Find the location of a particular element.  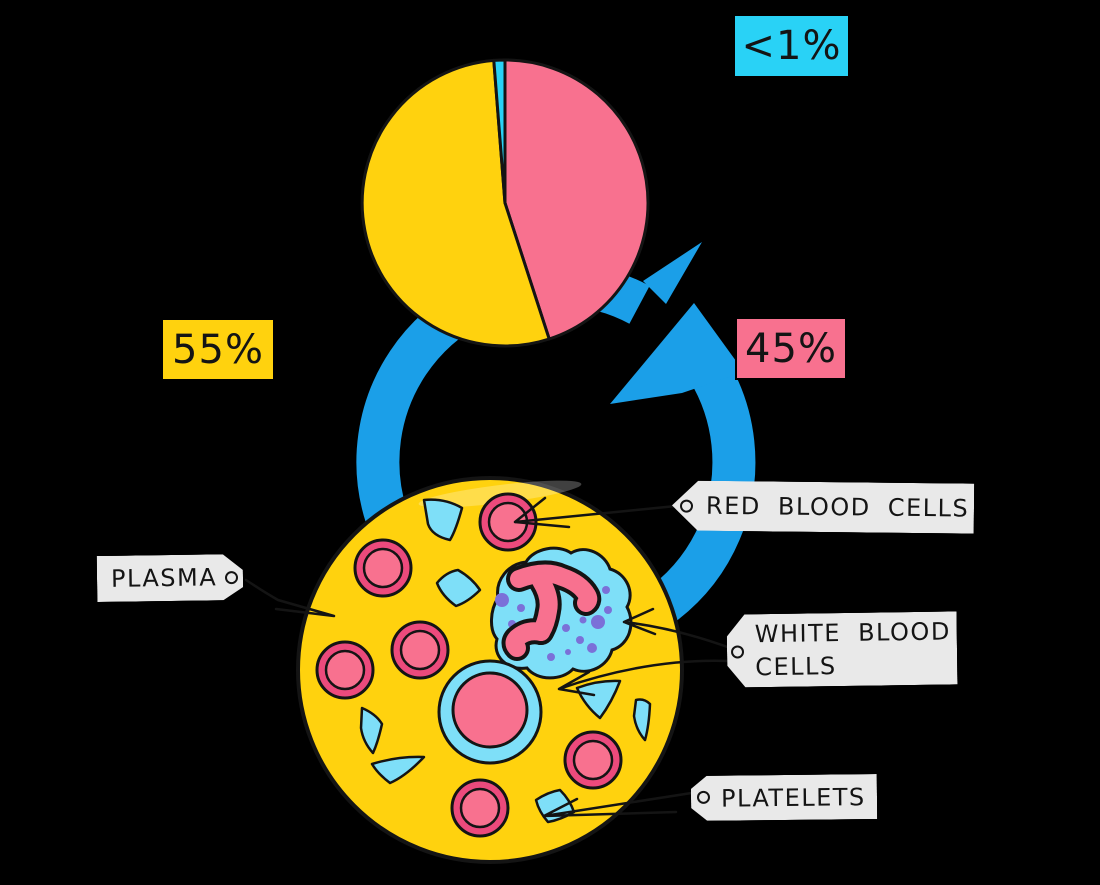

tag-platelets-label: PLATELETS is located at coordinates (793, 797).